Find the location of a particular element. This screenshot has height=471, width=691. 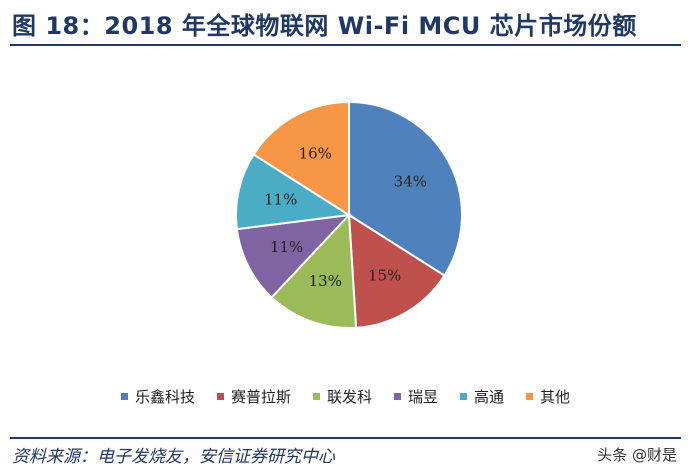

slice-value-label-1: 15% is located at coordinates (384, 275).